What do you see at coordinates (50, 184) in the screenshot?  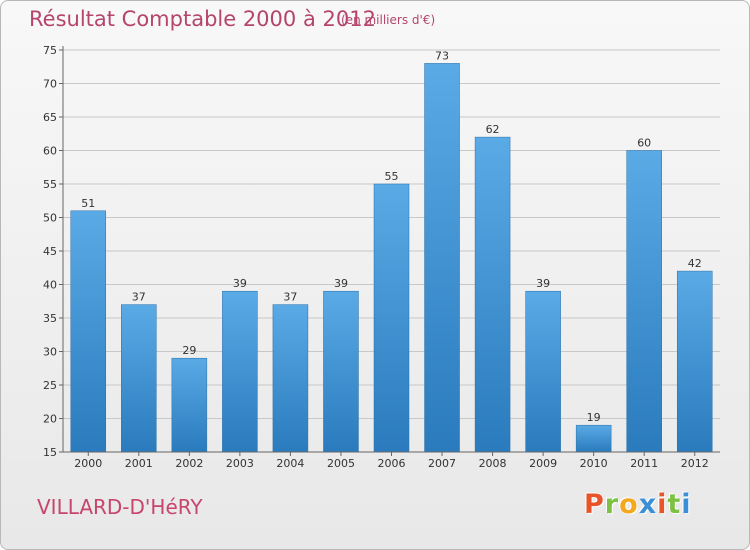 I see `y-tick-label: 55` at bounding box center [50, 184].